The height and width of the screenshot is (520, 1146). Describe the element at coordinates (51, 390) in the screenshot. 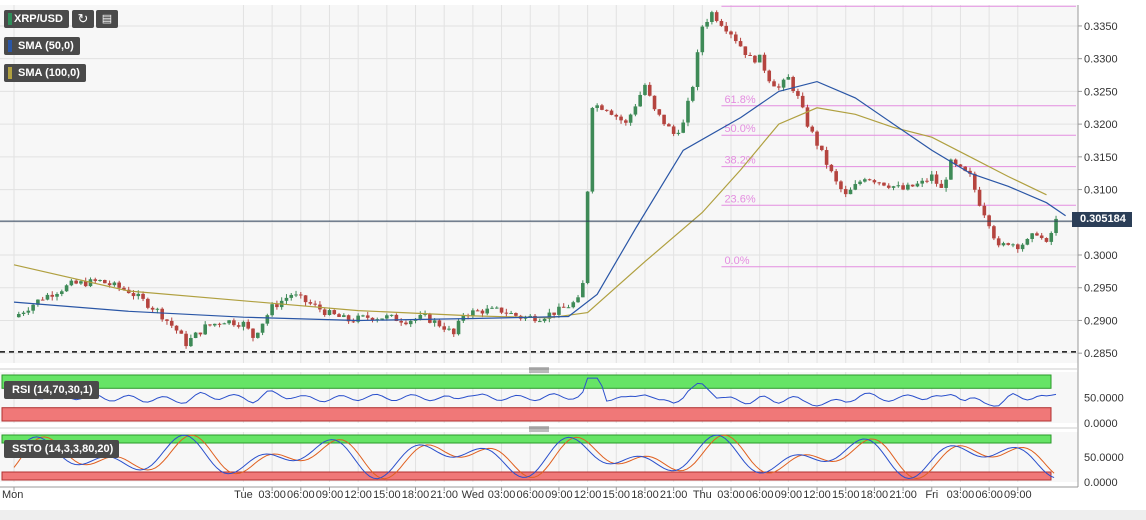

I see `rsi-tag: RSI (14,70,30,1)` at that location.